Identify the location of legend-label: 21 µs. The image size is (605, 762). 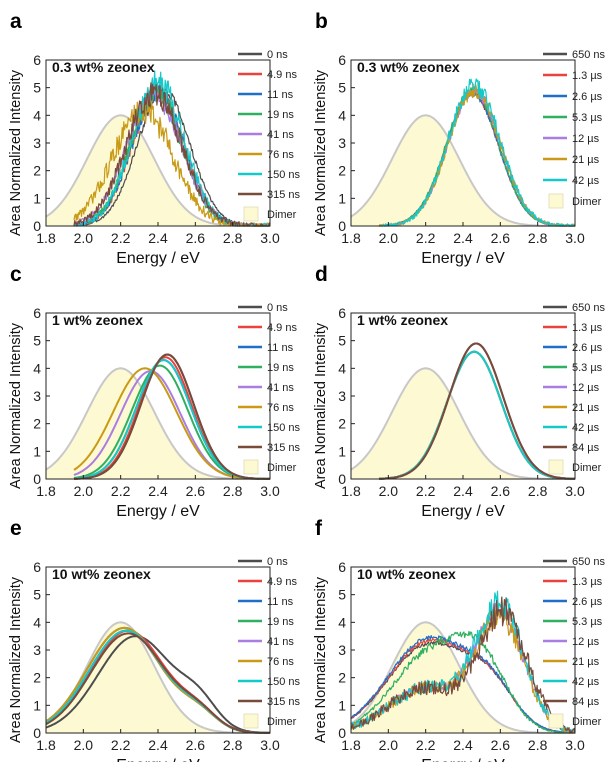
(586, 408).